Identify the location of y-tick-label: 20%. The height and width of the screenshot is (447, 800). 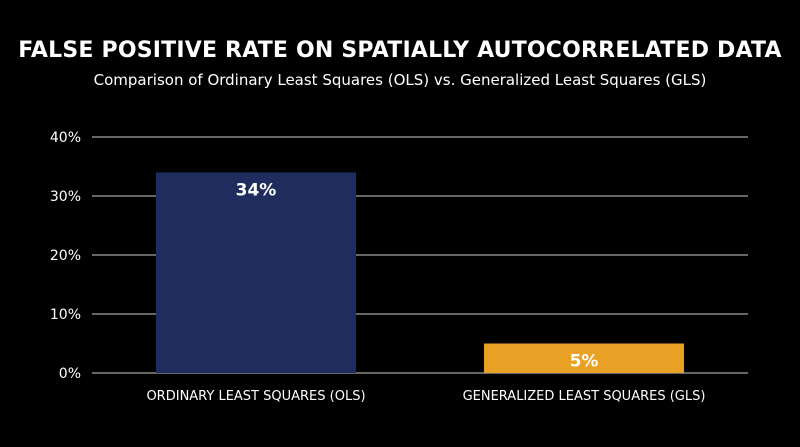
(65, 256).